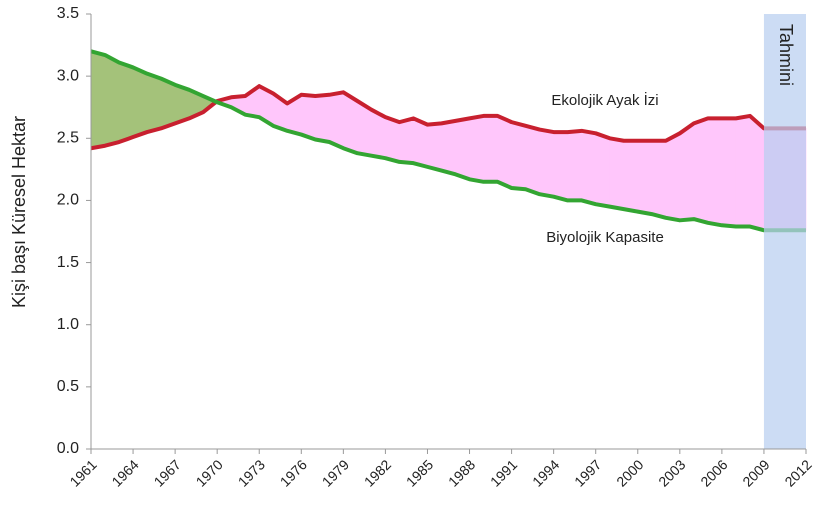 The height and width of the screenshot is (517, 821). What do you see at coordinates (786, 55) in the screenshot?
I see `forecast-label: Tahmini` at bounding box center [786, 55].